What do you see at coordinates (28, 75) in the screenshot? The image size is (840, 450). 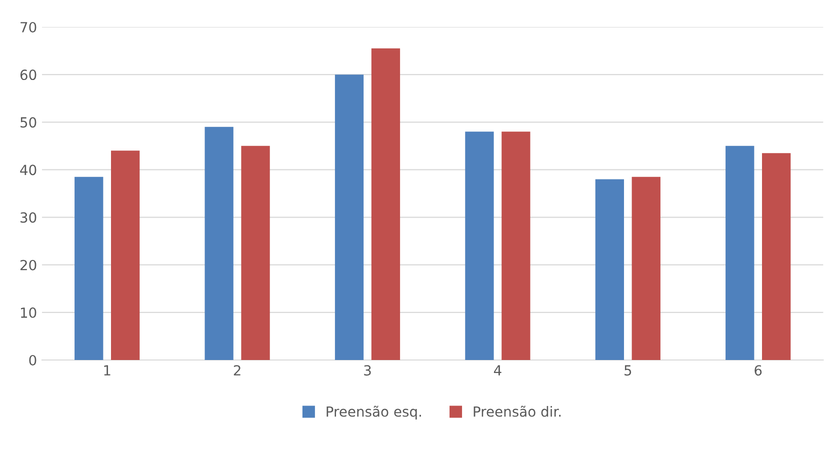 I see `y-tick-label: 60` at bounding box center [28, 75].